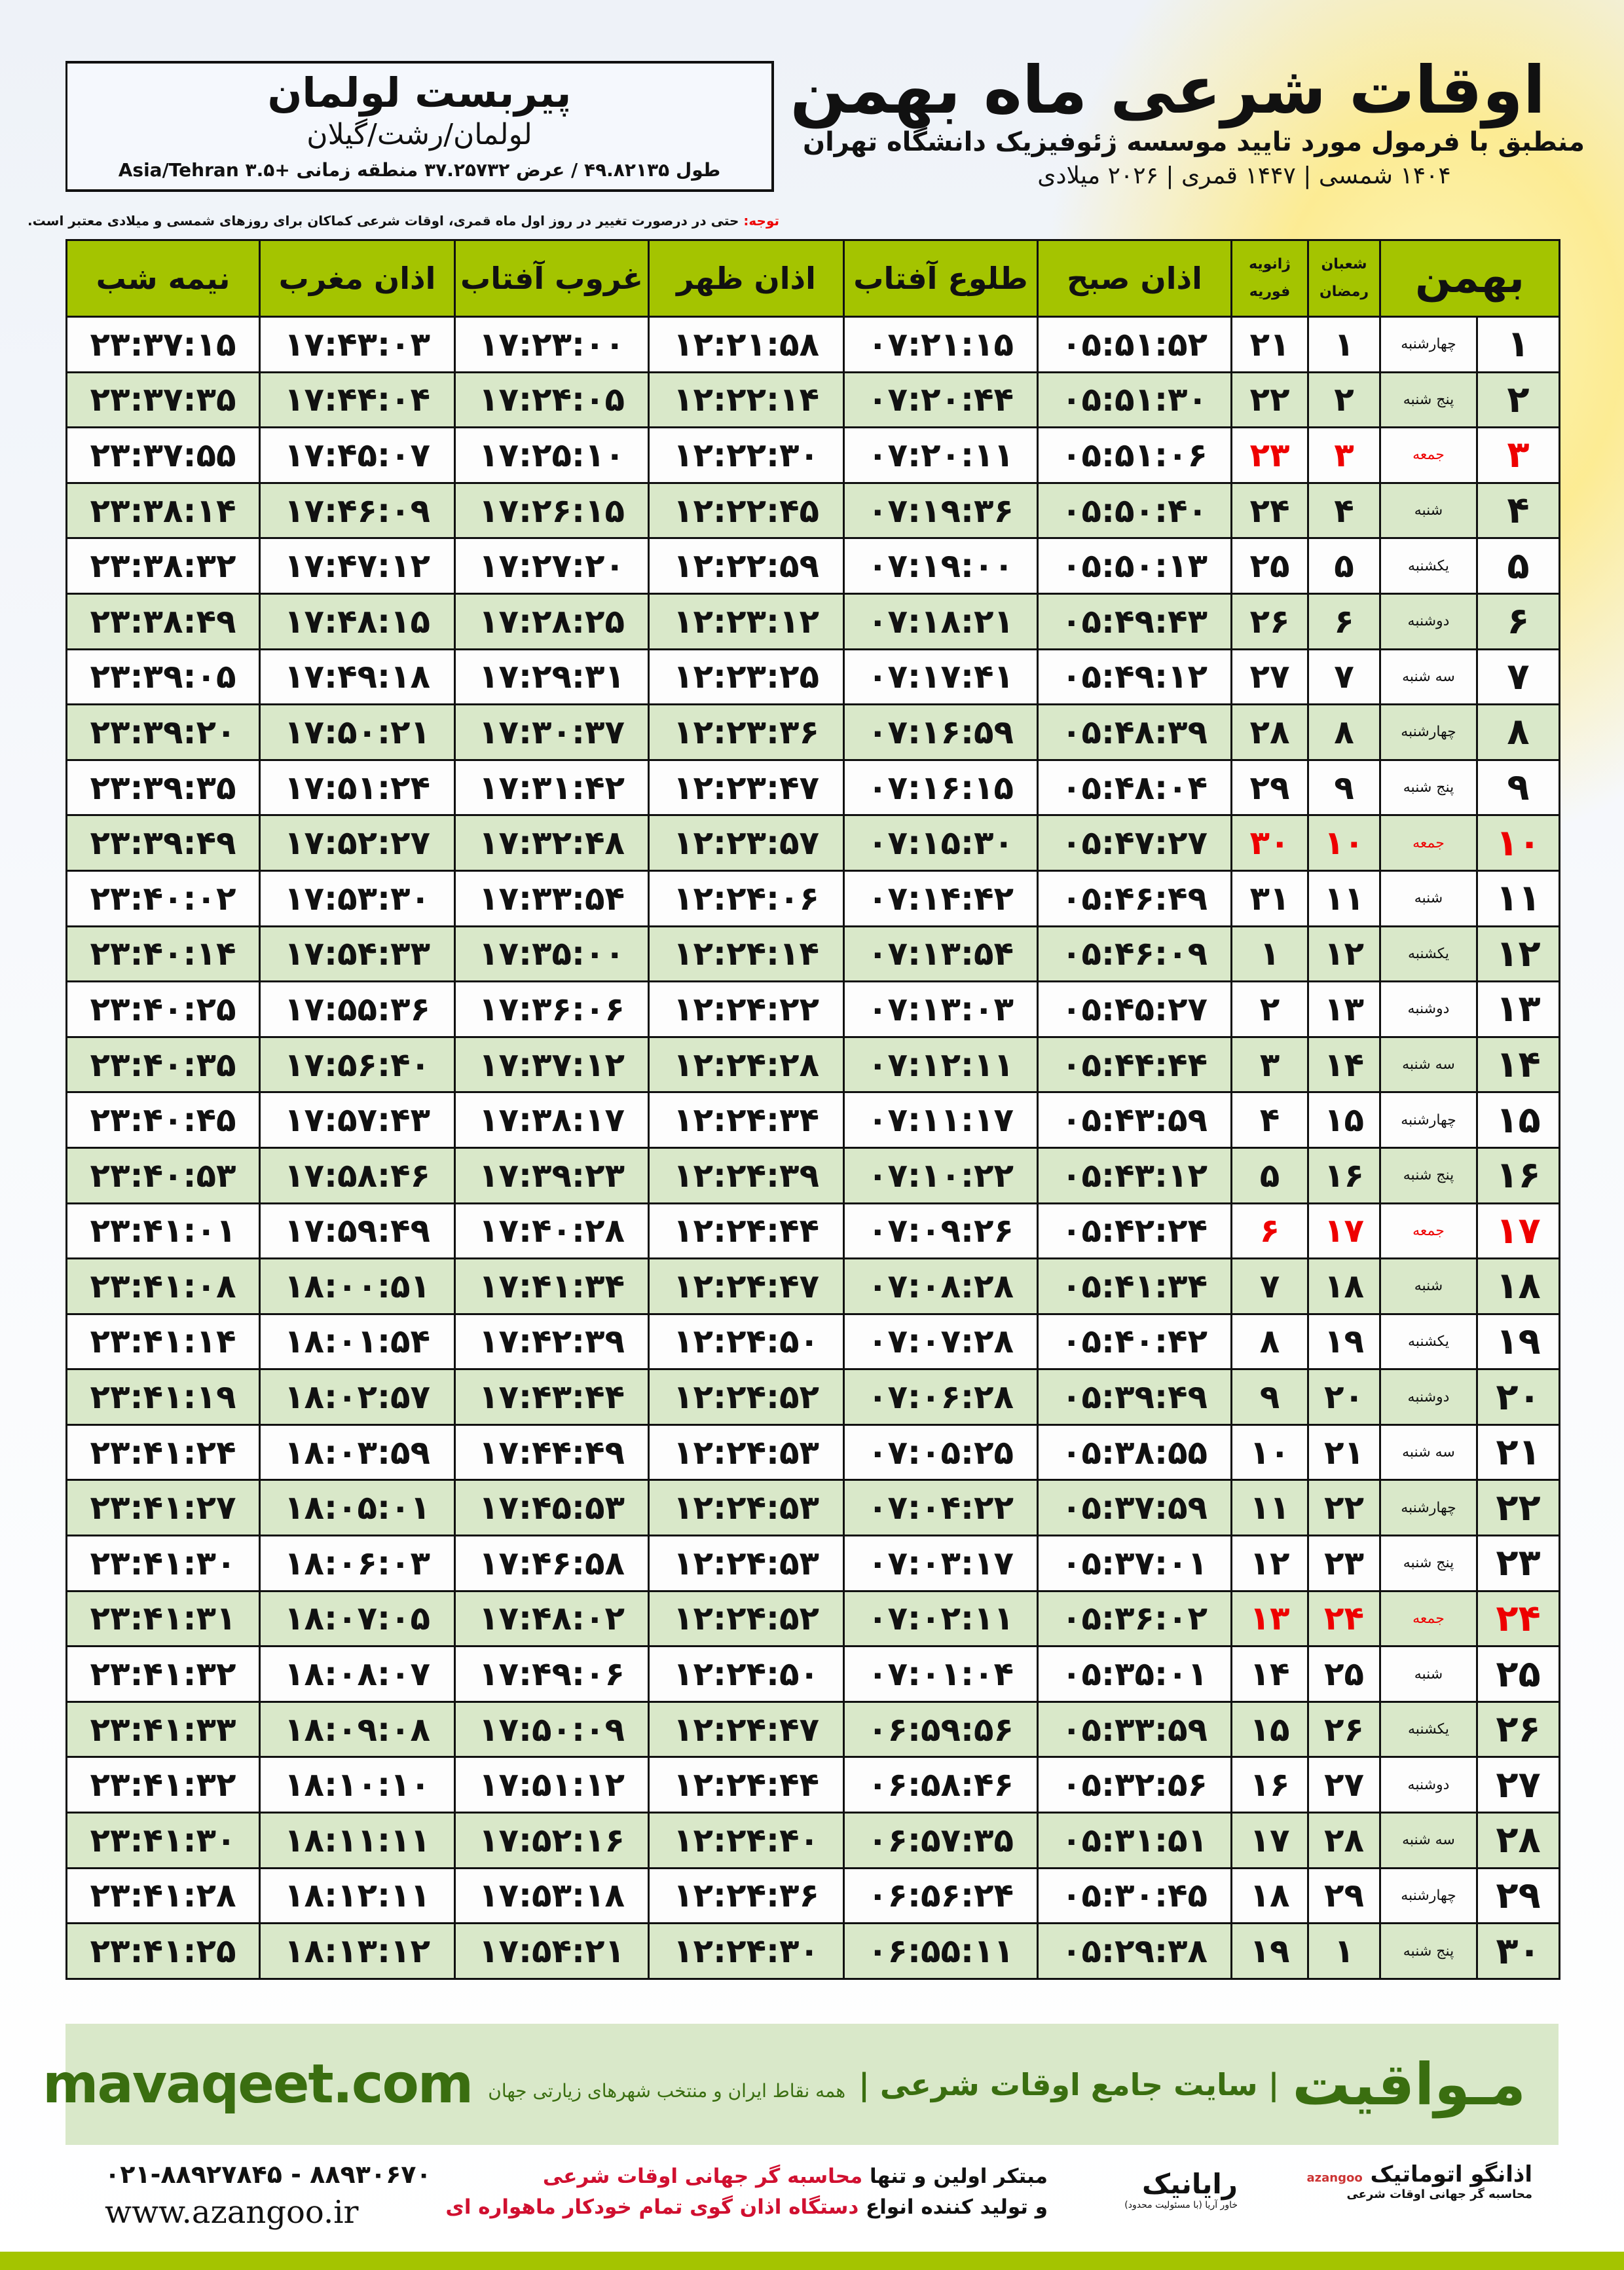  What do you see at coordinates (1518, 1341) in the screenshot?
I see `day-number: ۱۹` at bounding box center [1518, 1341].